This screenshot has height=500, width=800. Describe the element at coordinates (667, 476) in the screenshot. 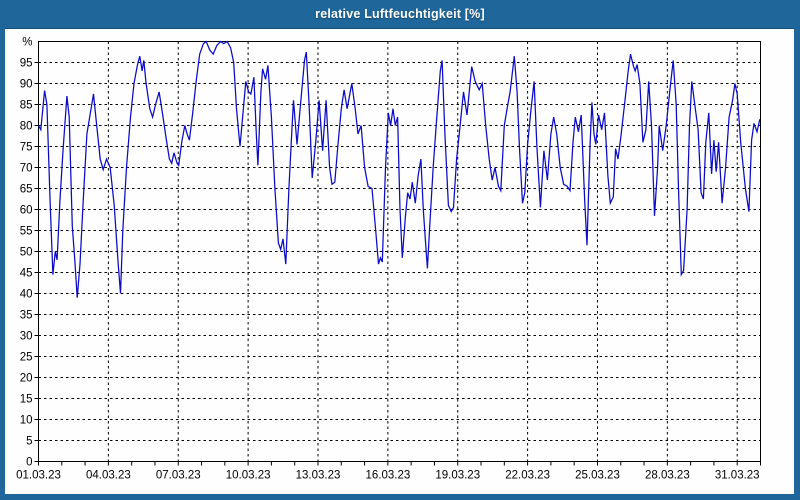

I see `x-tick-label: 28.03.23` at that location.